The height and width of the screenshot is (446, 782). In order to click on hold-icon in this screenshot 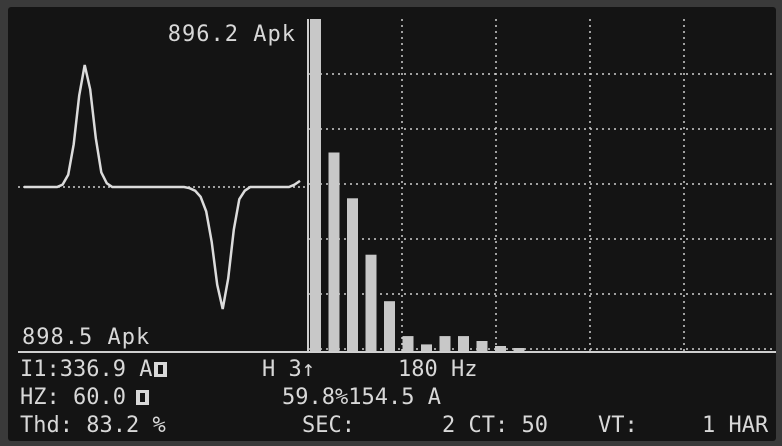, I will do `click(161, 369)`.